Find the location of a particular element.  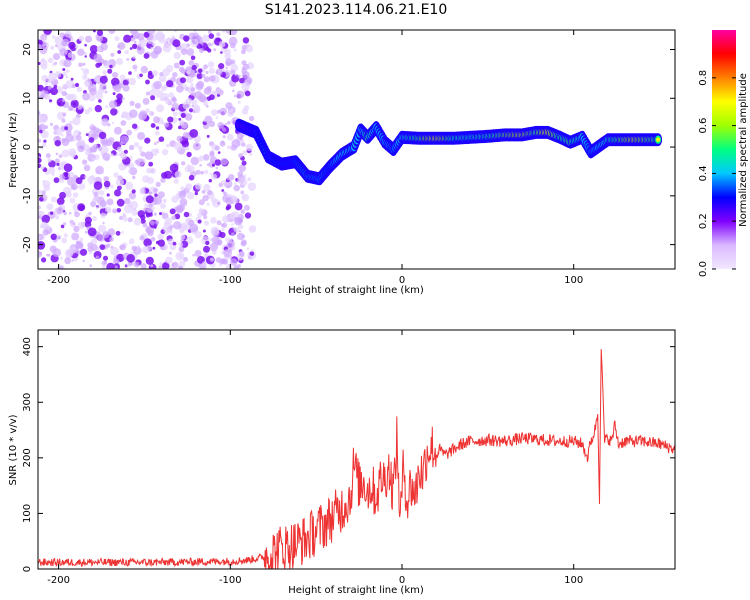

colorbar-tick-label: 0.4 is located at coordinates (703, 173).